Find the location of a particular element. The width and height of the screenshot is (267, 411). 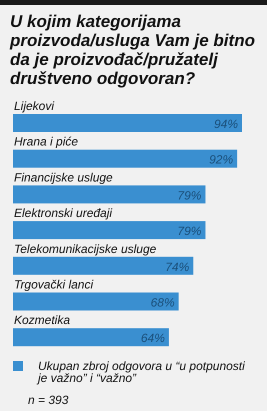

y-tick-label: Trgovački lanci is located at coordinates (54, 285).